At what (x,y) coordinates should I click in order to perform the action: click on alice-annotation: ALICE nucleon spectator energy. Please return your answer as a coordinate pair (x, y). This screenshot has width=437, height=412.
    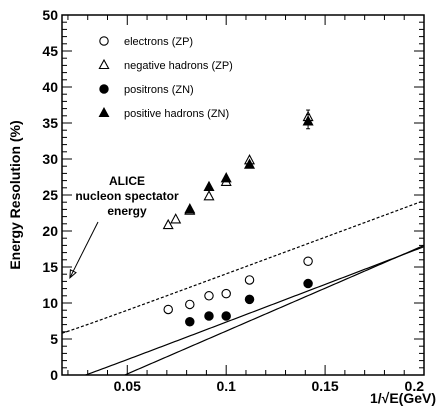
    Looking at the image, I should click on (124, 226).